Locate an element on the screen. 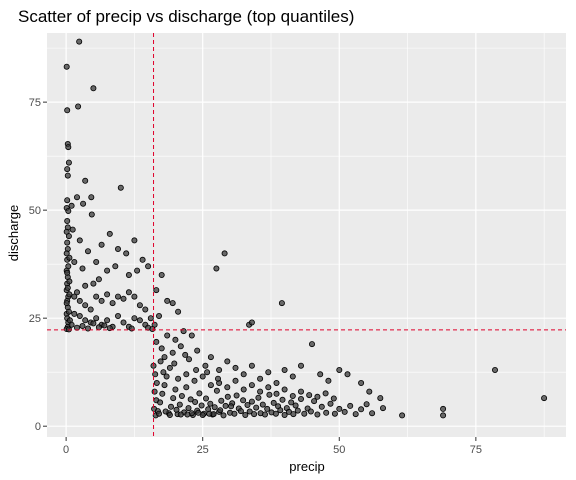 This screenshot has height=480, width=576. x-axis: 0 25 50 75 is located at coordinates (272, 446).